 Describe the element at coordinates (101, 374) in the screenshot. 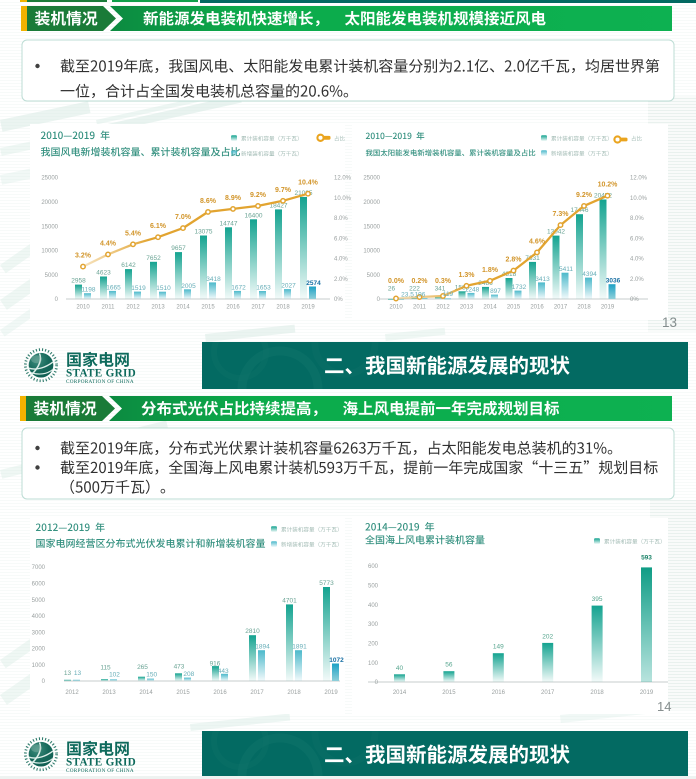

I see `svg-text: STATE GRID` at that location.